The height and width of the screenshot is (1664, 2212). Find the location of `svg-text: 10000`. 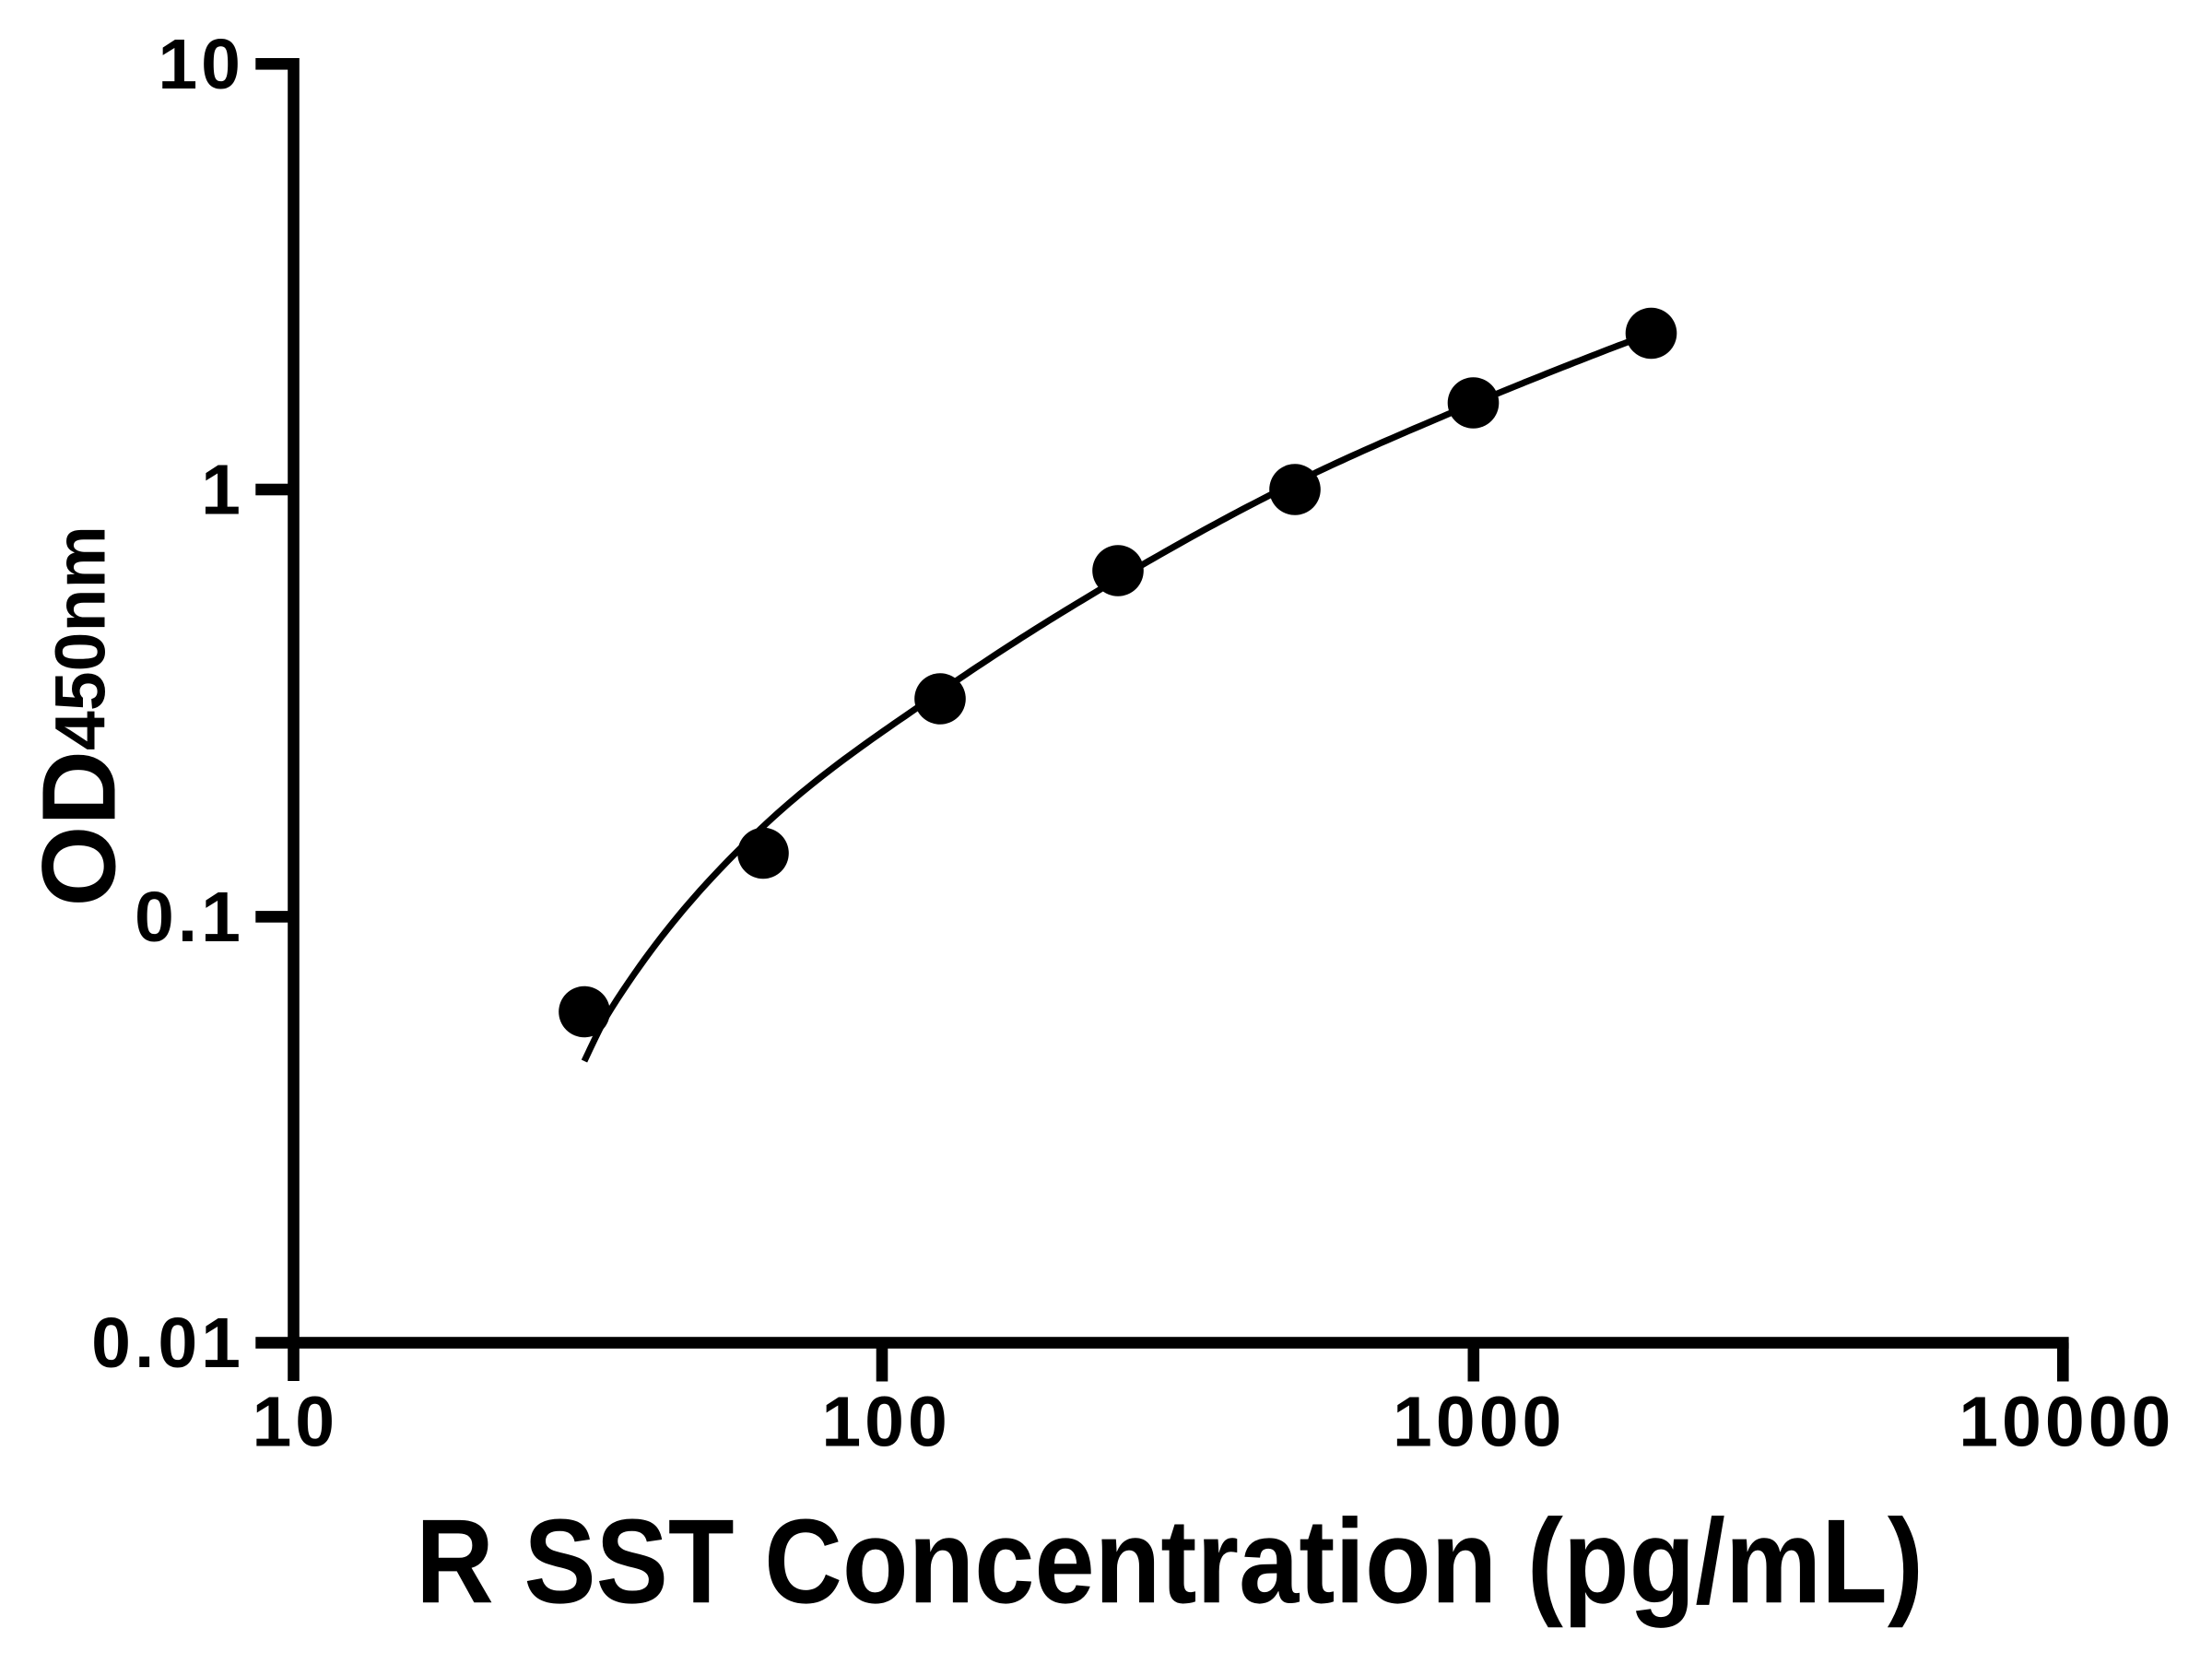

svg-text: 10000 is located at coordinates (2066, 1422).